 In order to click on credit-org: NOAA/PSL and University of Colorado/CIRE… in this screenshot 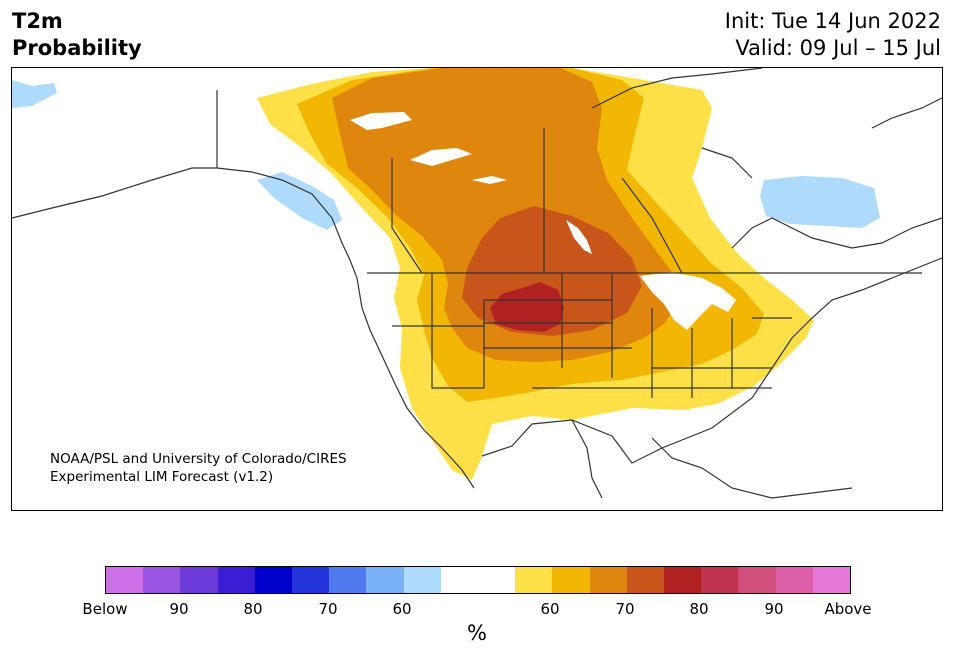, I will do `click(198, 459)`.